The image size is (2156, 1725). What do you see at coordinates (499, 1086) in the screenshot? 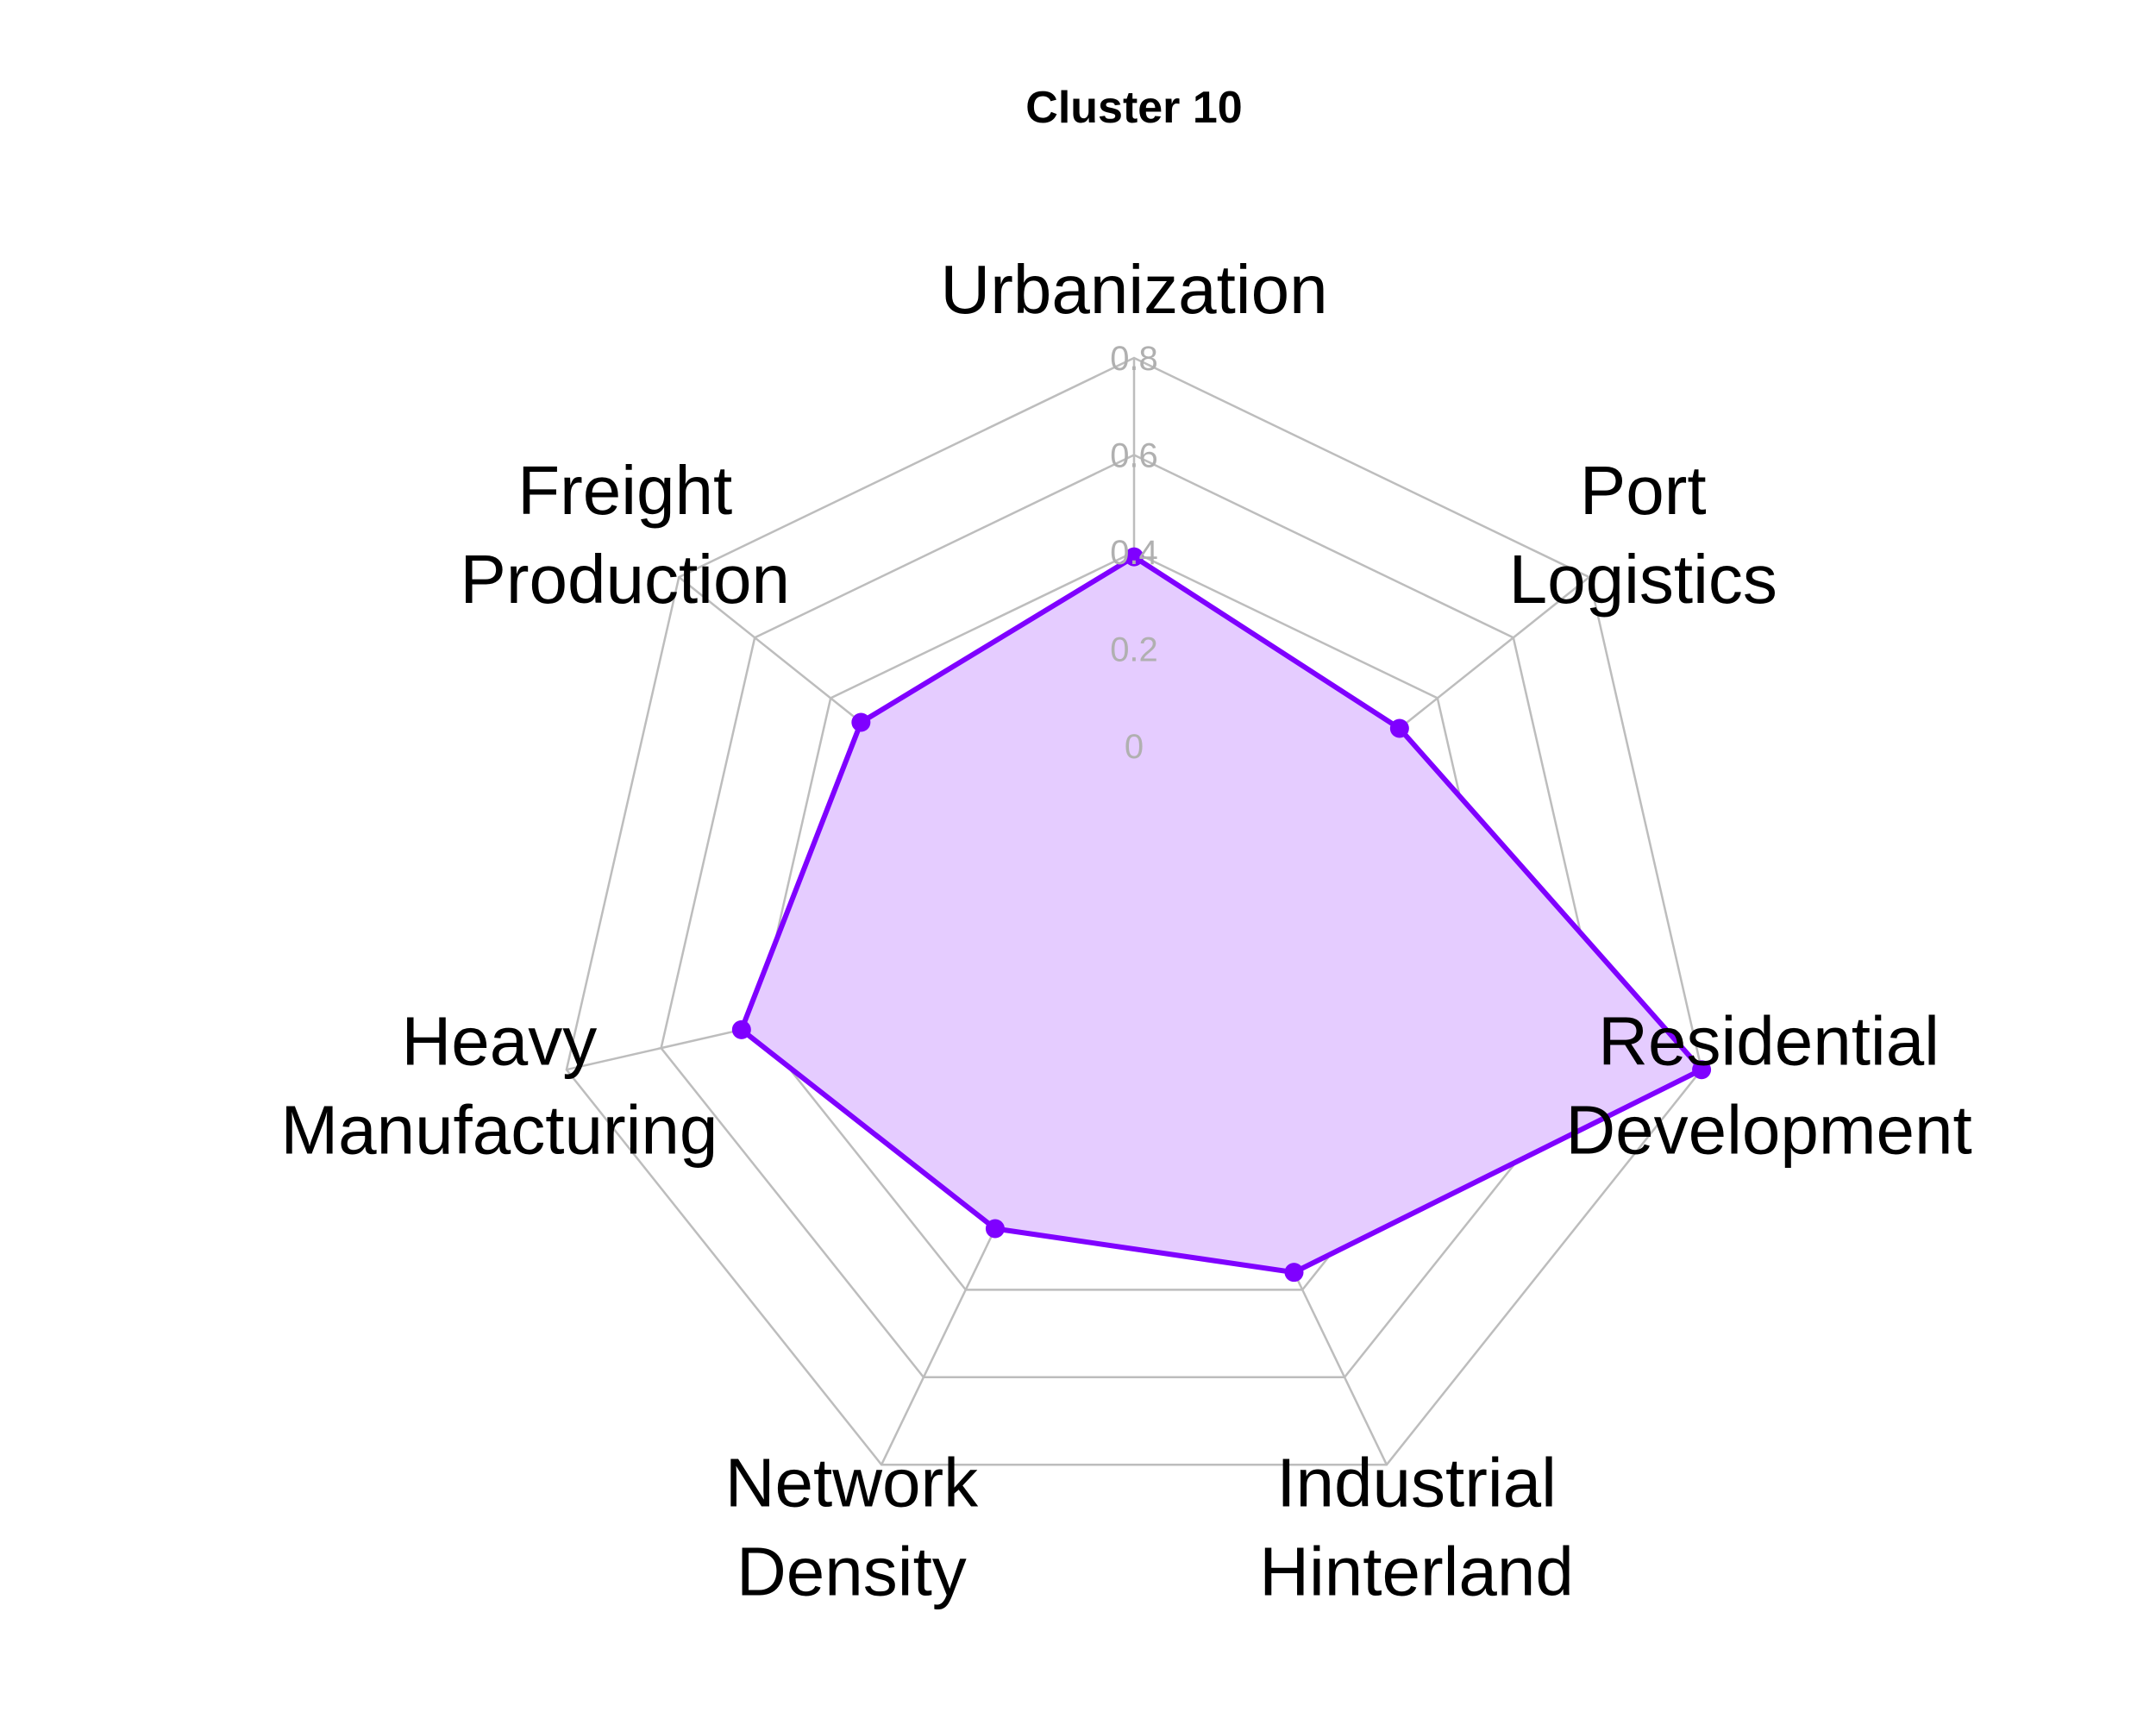
I see `axis-label-5: Heavy Manufacturing` at bounding box center [499, 1086].